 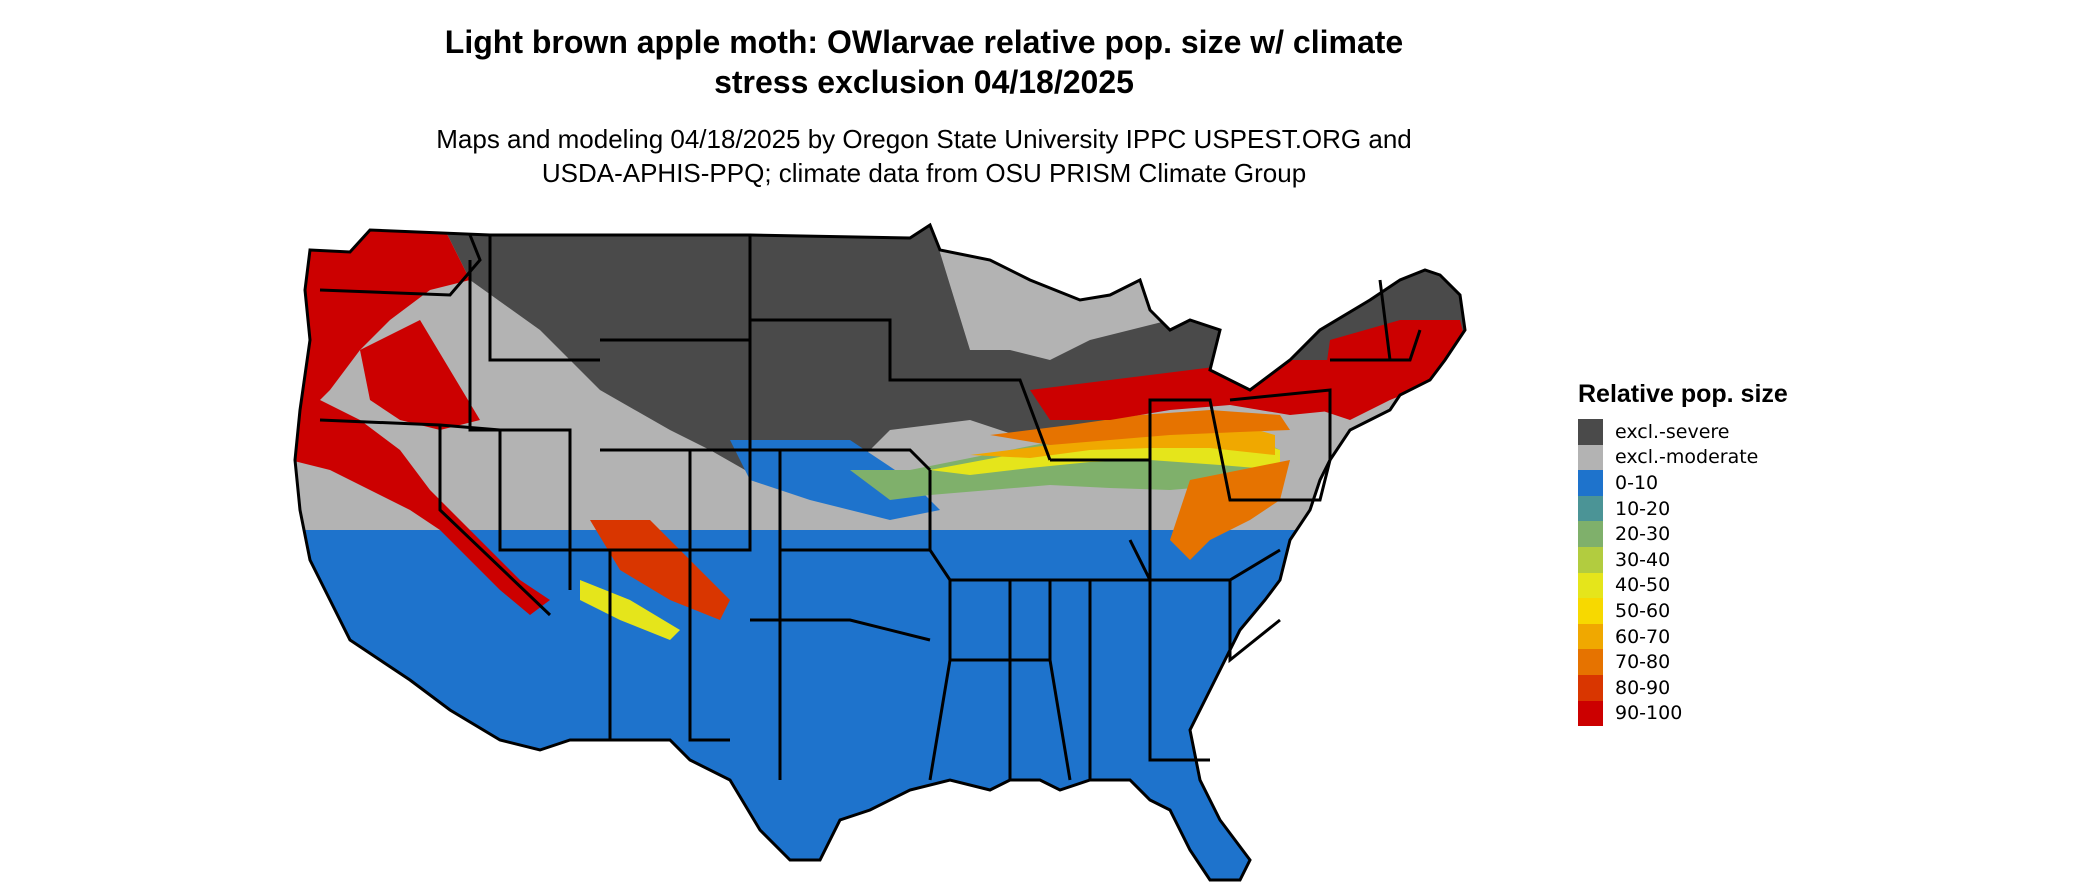 What do you see at coordinates (1683, 662) in the screenshot?
I see `legend-item: 70-80` at bounding box center [1683, 662].